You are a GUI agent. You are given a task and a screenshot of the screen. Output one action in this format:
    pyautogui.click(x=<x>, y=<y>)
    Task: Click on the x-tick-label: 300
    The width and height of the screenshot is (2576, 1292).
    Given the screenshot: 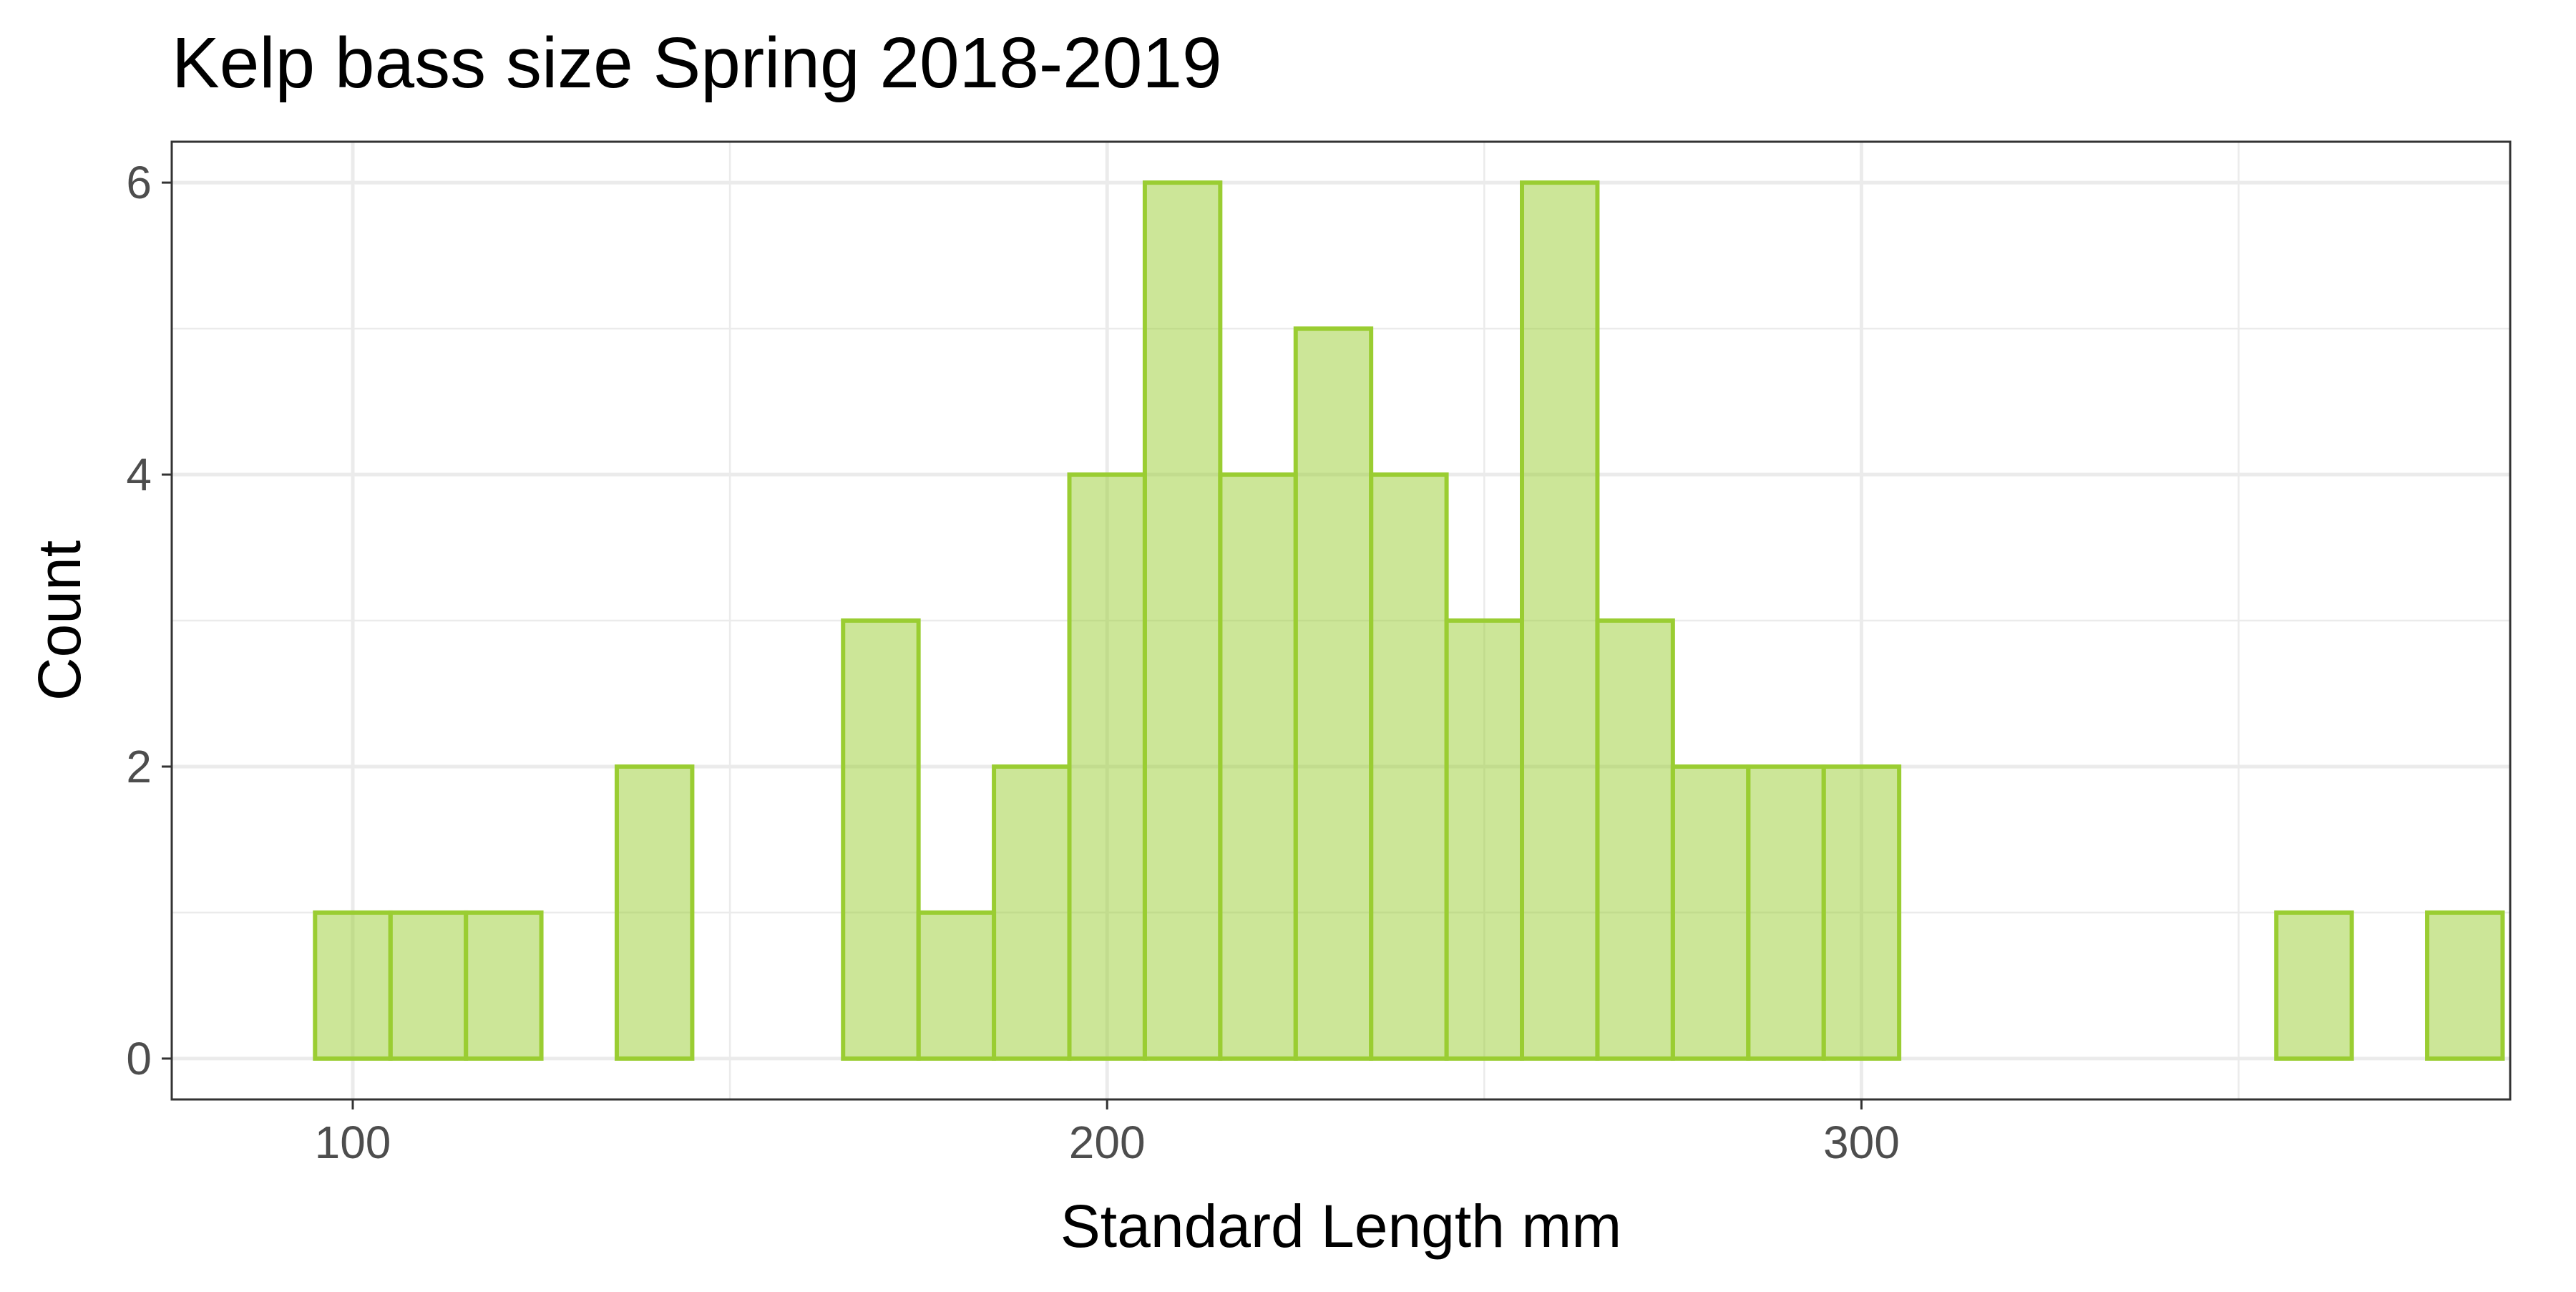 What is the action you would take?
    pyautogui.click(x=1861, y=1142)
    